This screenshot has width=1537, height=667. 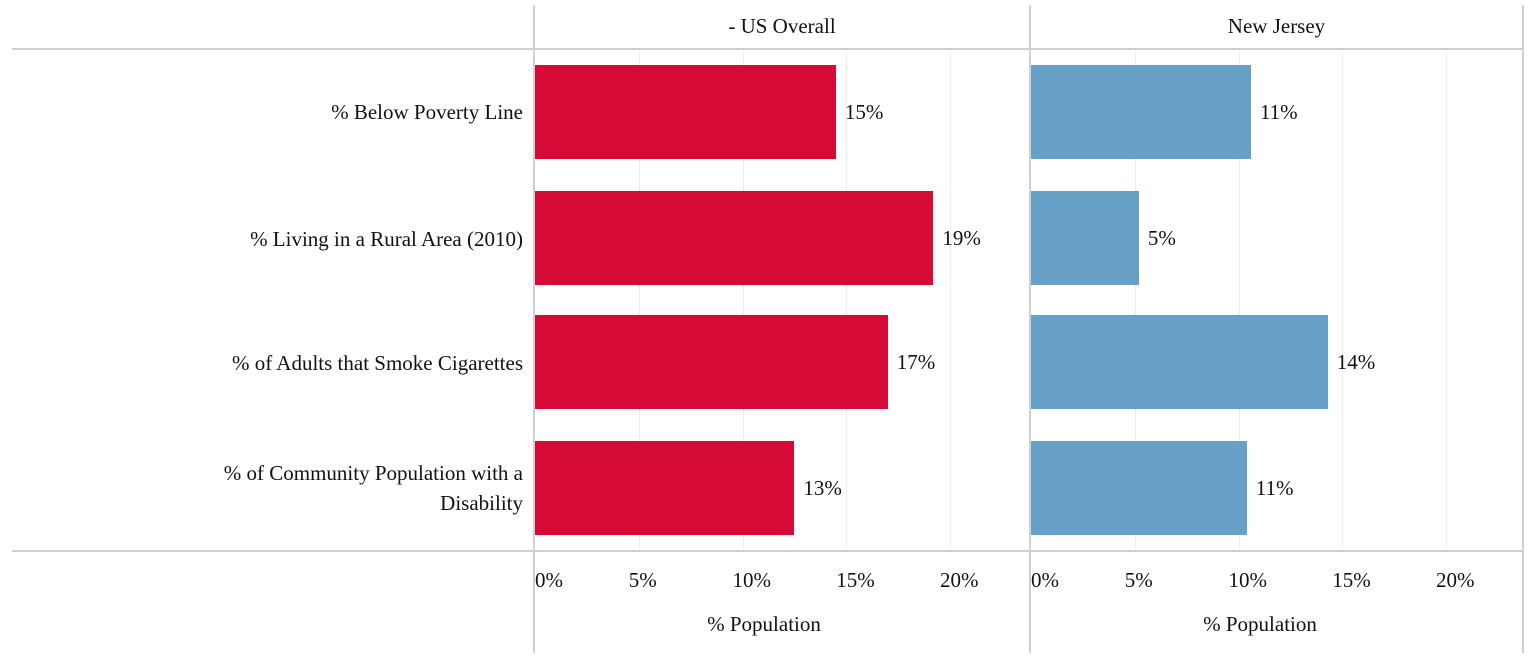 I want to click on row-label-poverty: % Below Poverty Line, so click(x=283, y=112).